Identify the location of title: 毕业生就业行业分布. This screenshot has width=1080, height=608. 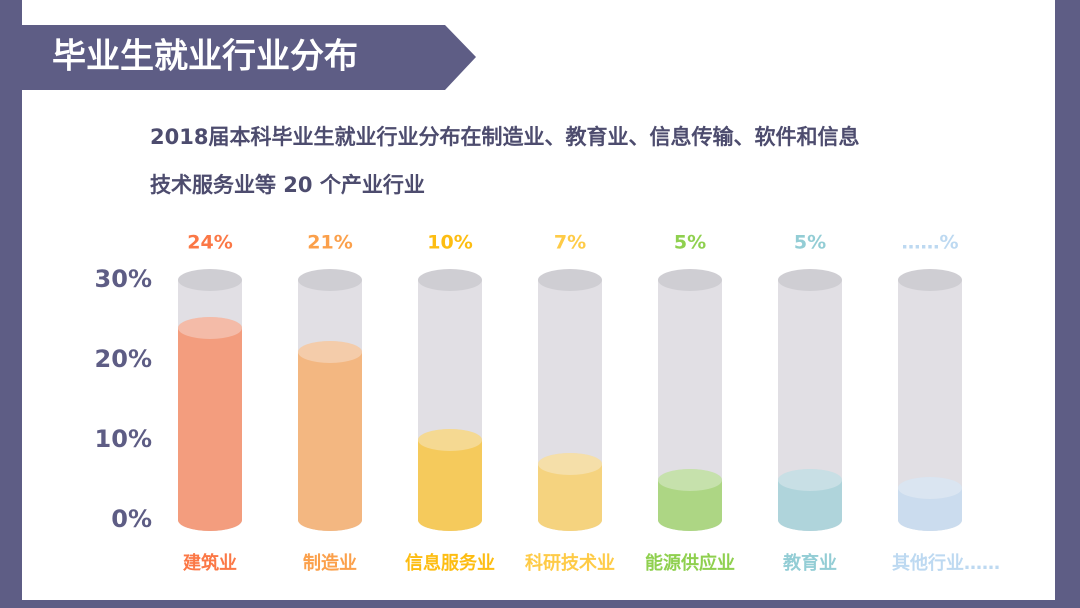
(205, 57).